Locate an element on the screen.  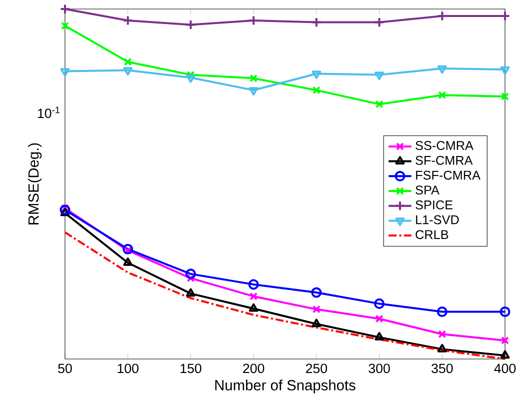
x-tick-label: 400 is located at coordinates (505, 369).